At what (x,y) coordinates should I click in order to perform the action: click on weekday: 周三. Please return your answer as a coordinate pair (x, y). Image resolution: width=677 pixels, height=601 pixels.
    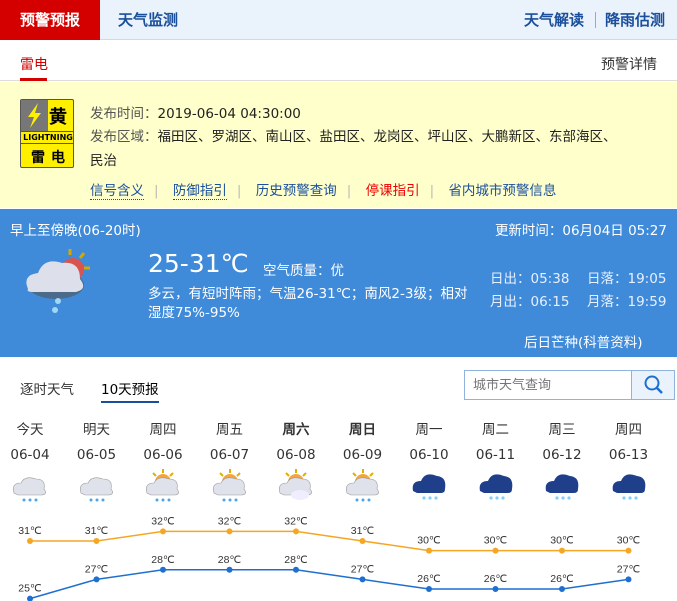
    Looking at the image, I should click on (562, 430).